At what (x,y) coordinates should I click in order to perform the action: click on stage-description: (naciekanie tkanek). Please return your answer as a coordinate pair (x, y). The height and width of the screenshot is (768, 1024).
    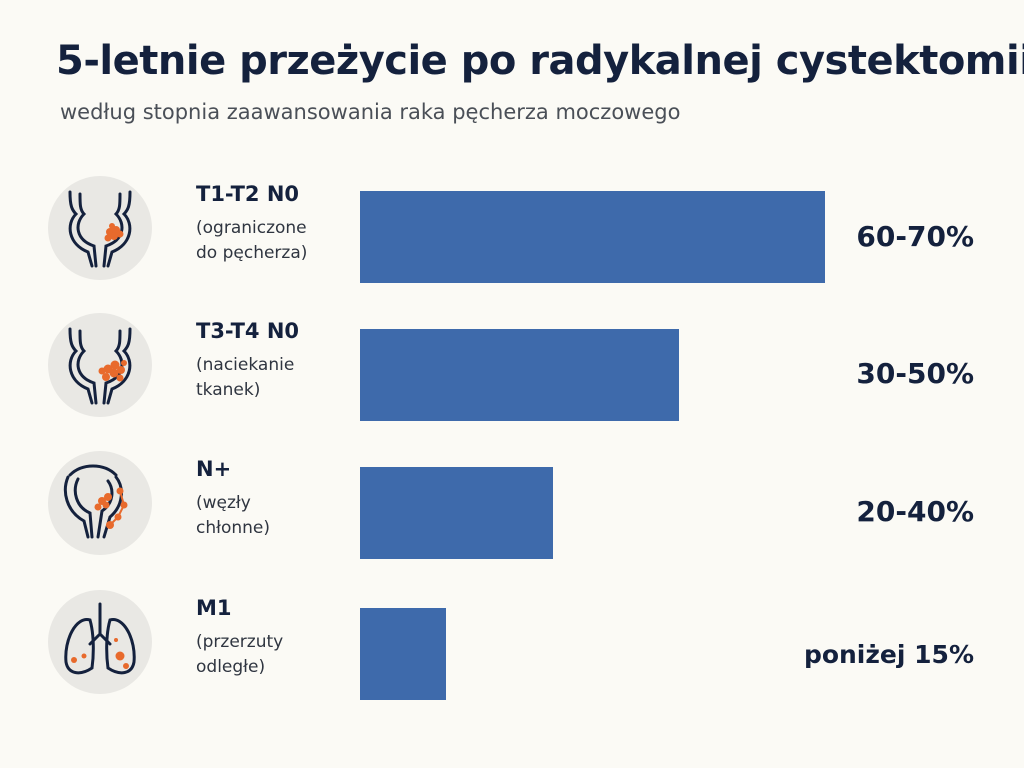
    Looking at the image, I should click on (245, 377).